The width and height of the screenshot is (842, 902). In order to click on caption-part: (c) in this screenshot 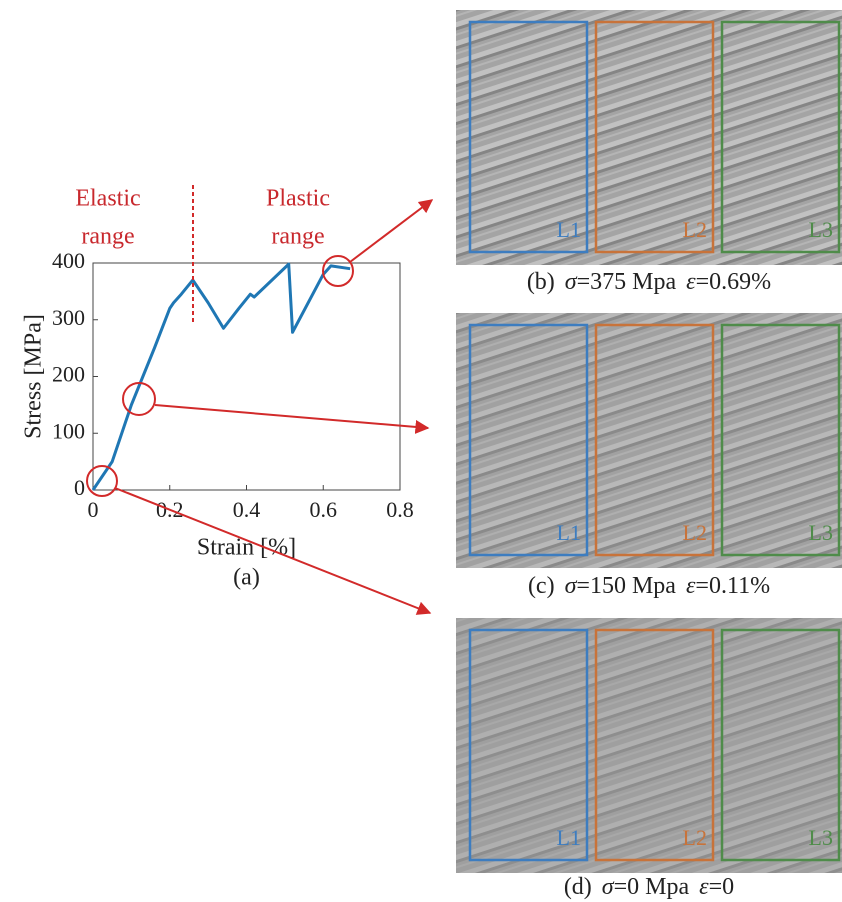, I will do `click(541, 586)`.